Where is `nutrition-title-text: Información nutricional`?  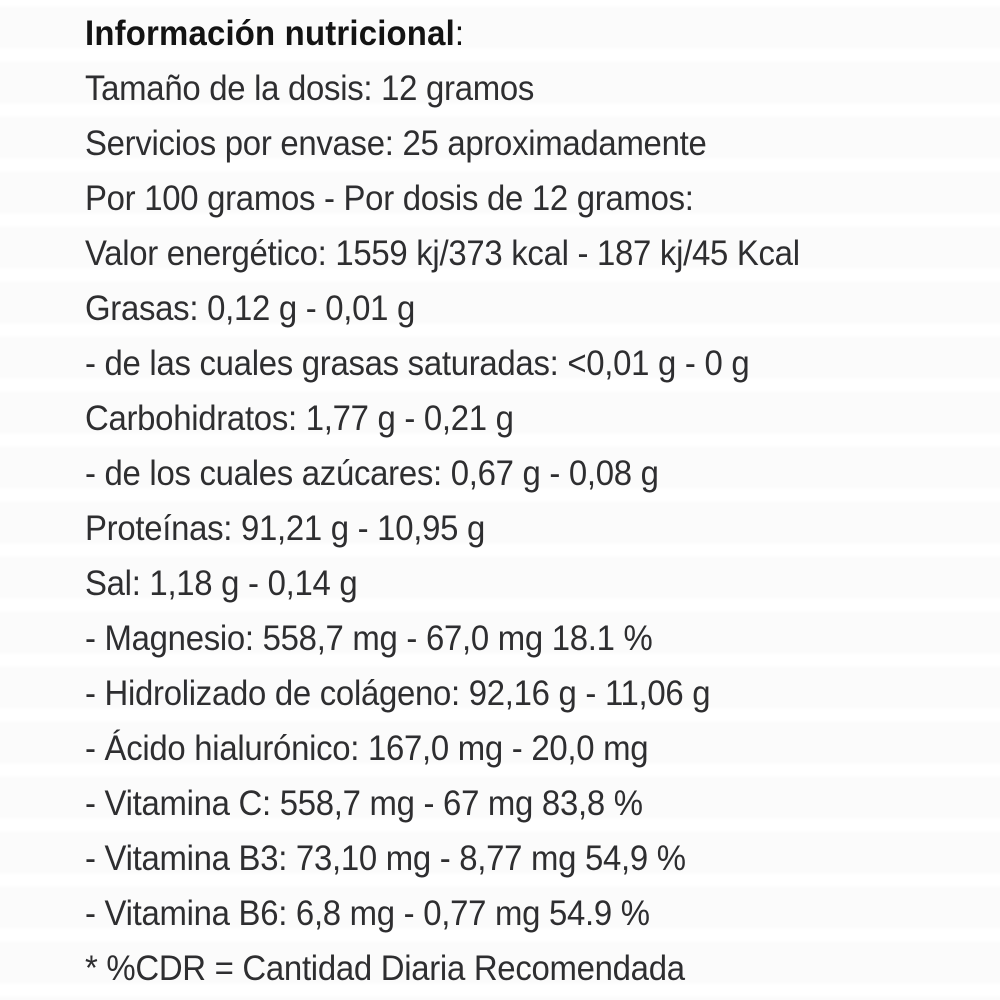
nutrition-title-text: Información nutricional is located at coordinates (270, 33).